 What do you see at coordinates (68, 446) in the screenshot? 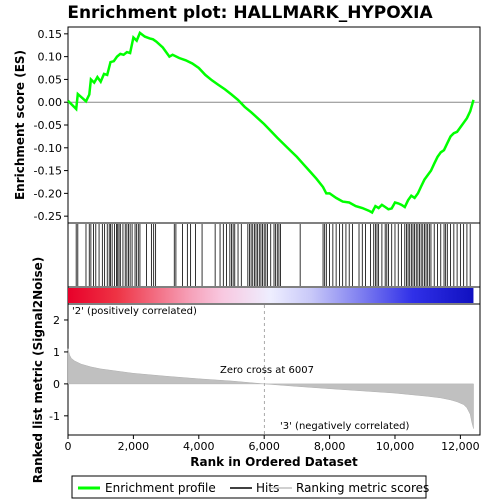
I see `x-tick-label: 0` at bounding box center [68, 446].